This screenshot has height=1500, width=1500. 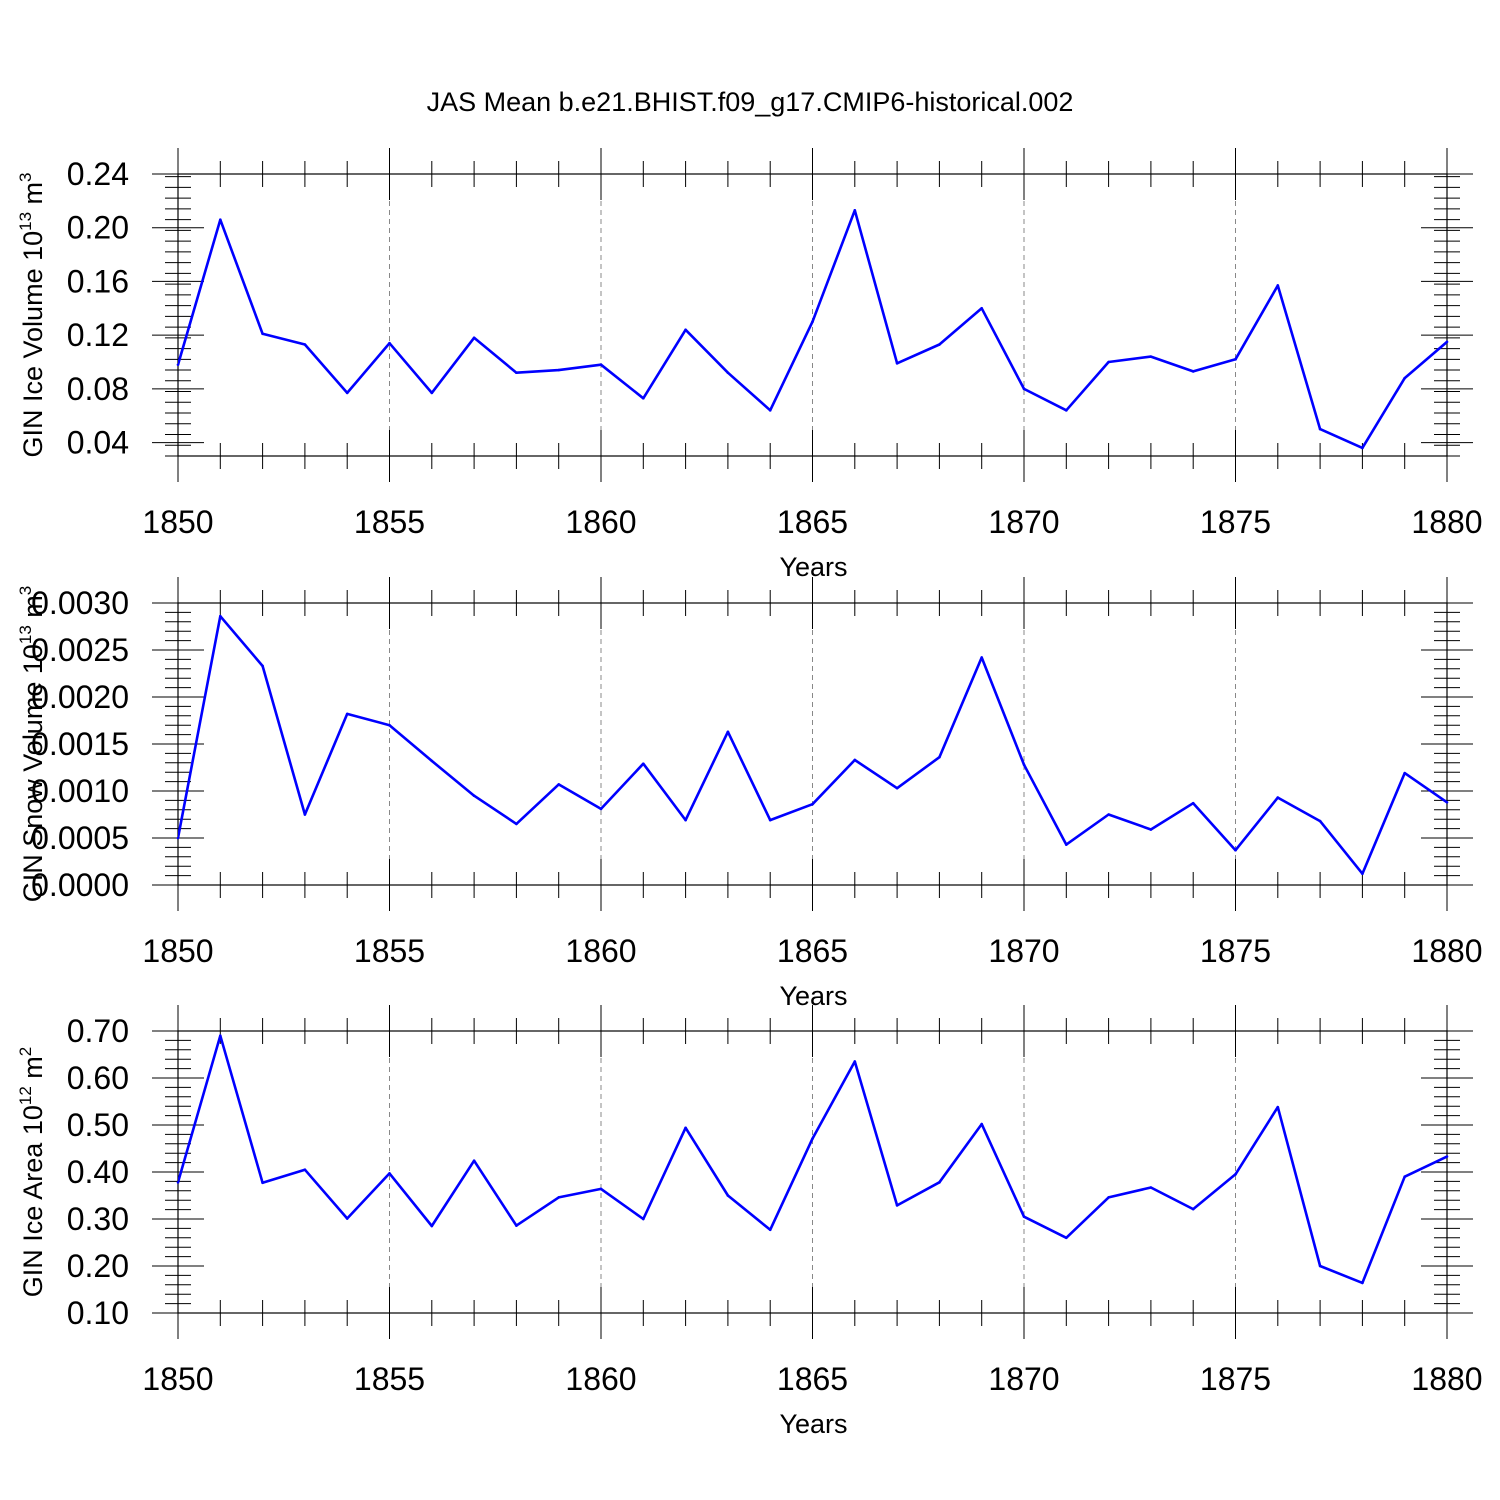 I want to click on y-tick-label: 0.12, so click(x=98, y=335).